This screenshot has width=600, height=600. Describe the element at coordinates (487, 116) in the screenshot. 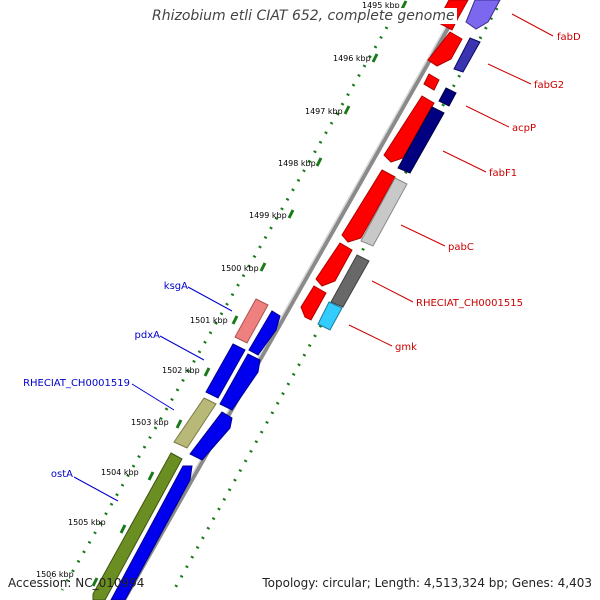

I see `leader-acpP` at that location.